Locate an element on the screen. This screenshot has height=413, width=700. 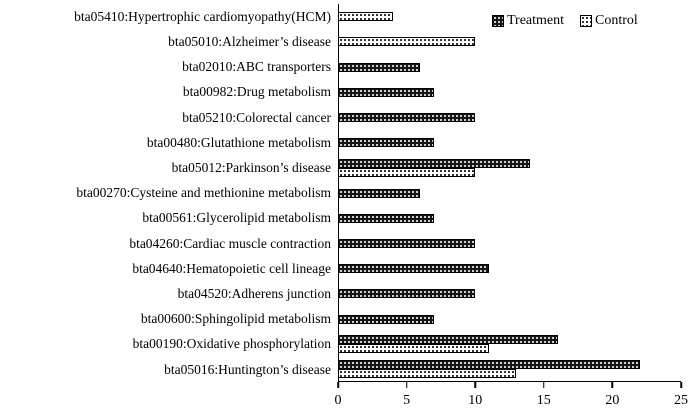
category-label: bta05016:Huntington’s disease is located at coordinates (247, 369).